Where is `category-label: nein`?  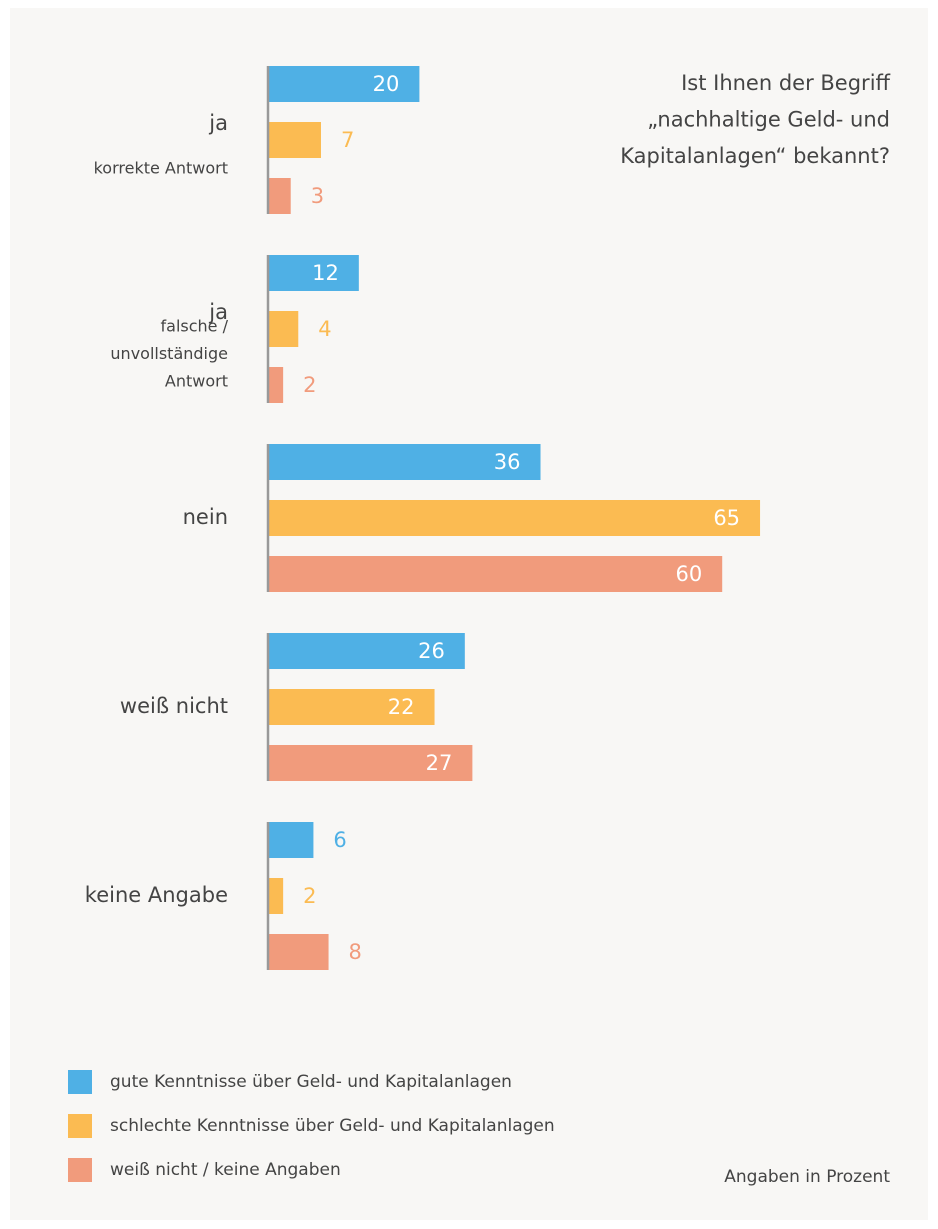
category-label: nein is located at coordinates (205, 517).